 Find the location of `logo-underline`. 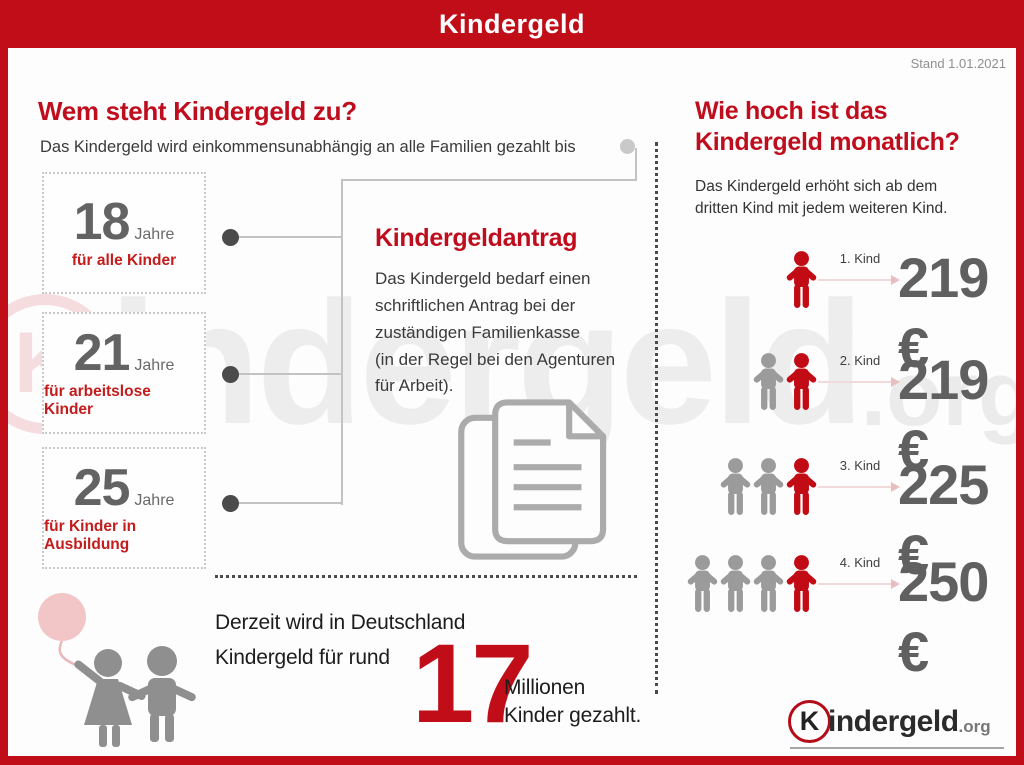

logo-underline is located at coordinates (897, 748).